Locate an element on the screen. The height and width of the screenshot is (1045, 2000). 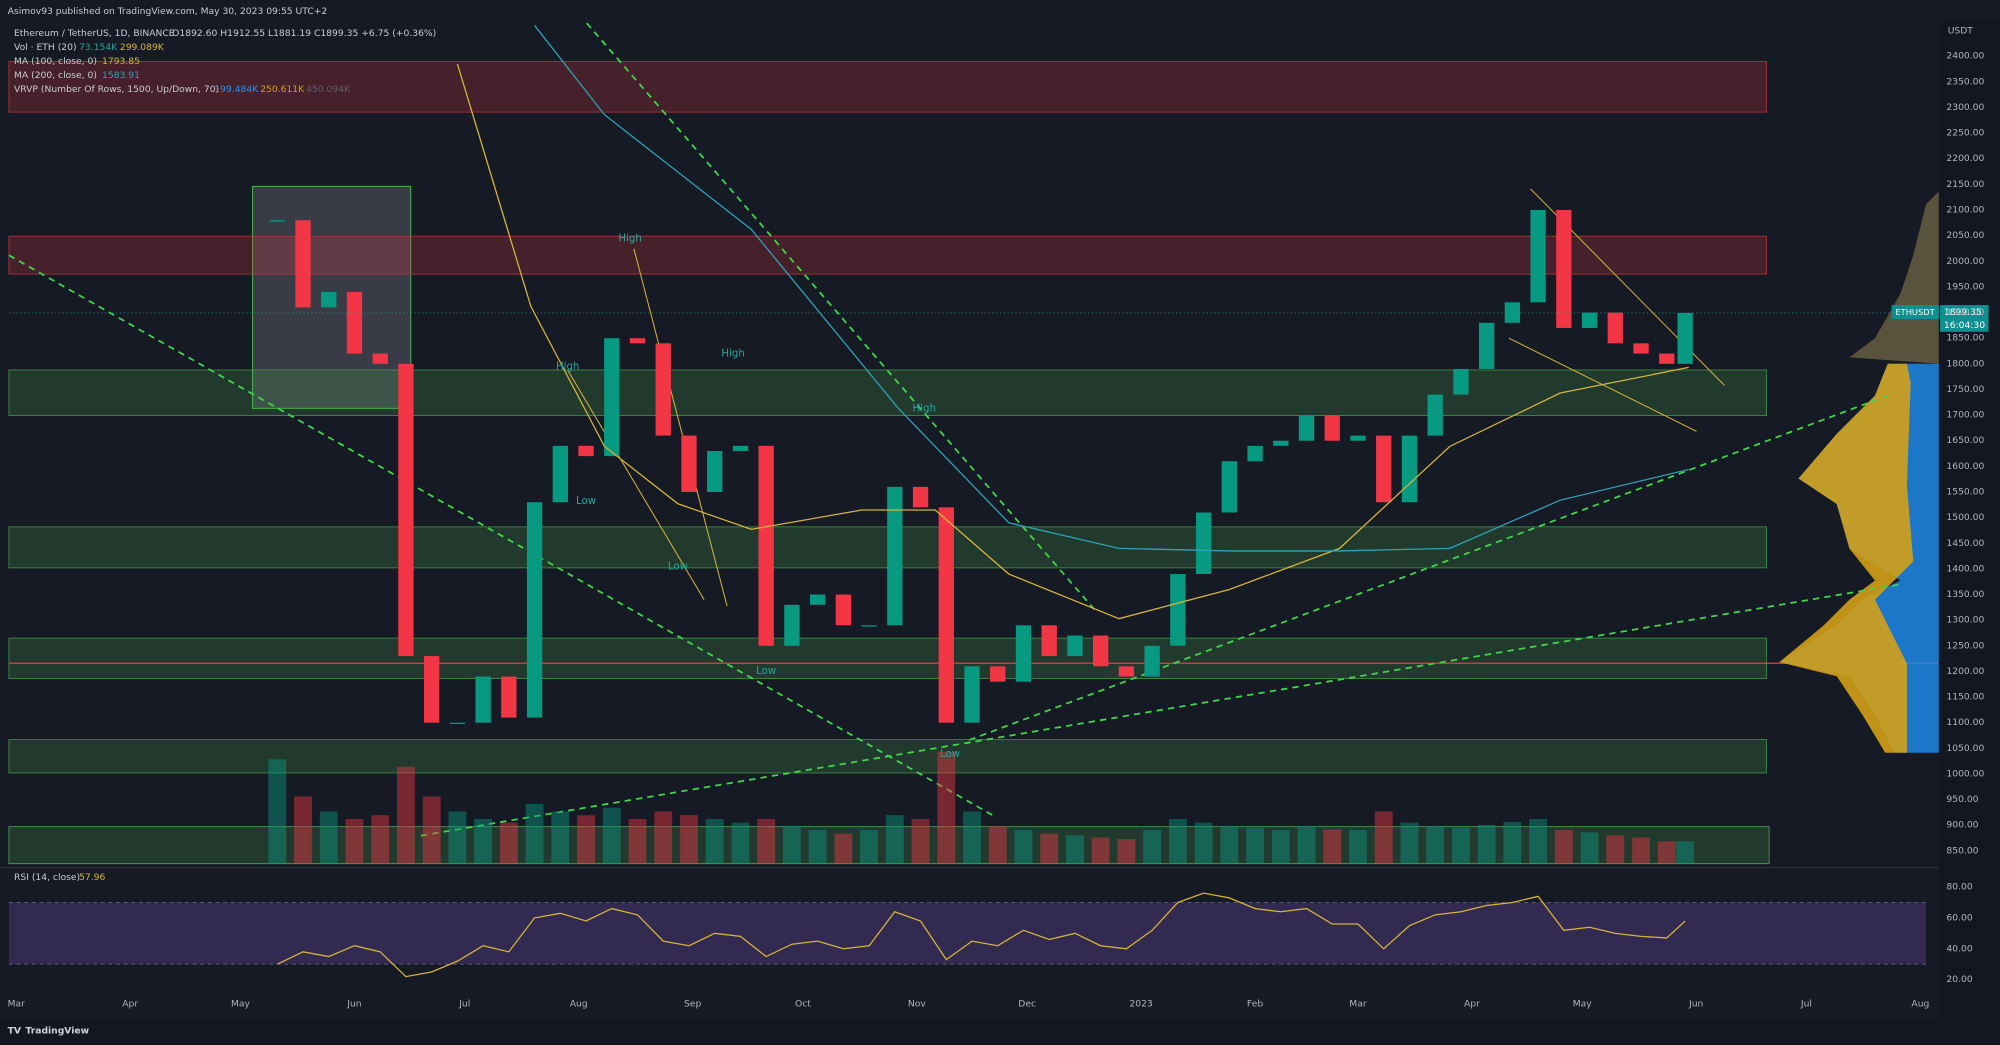
x-tick-label: Sep is located at coordinates (692, 1004).